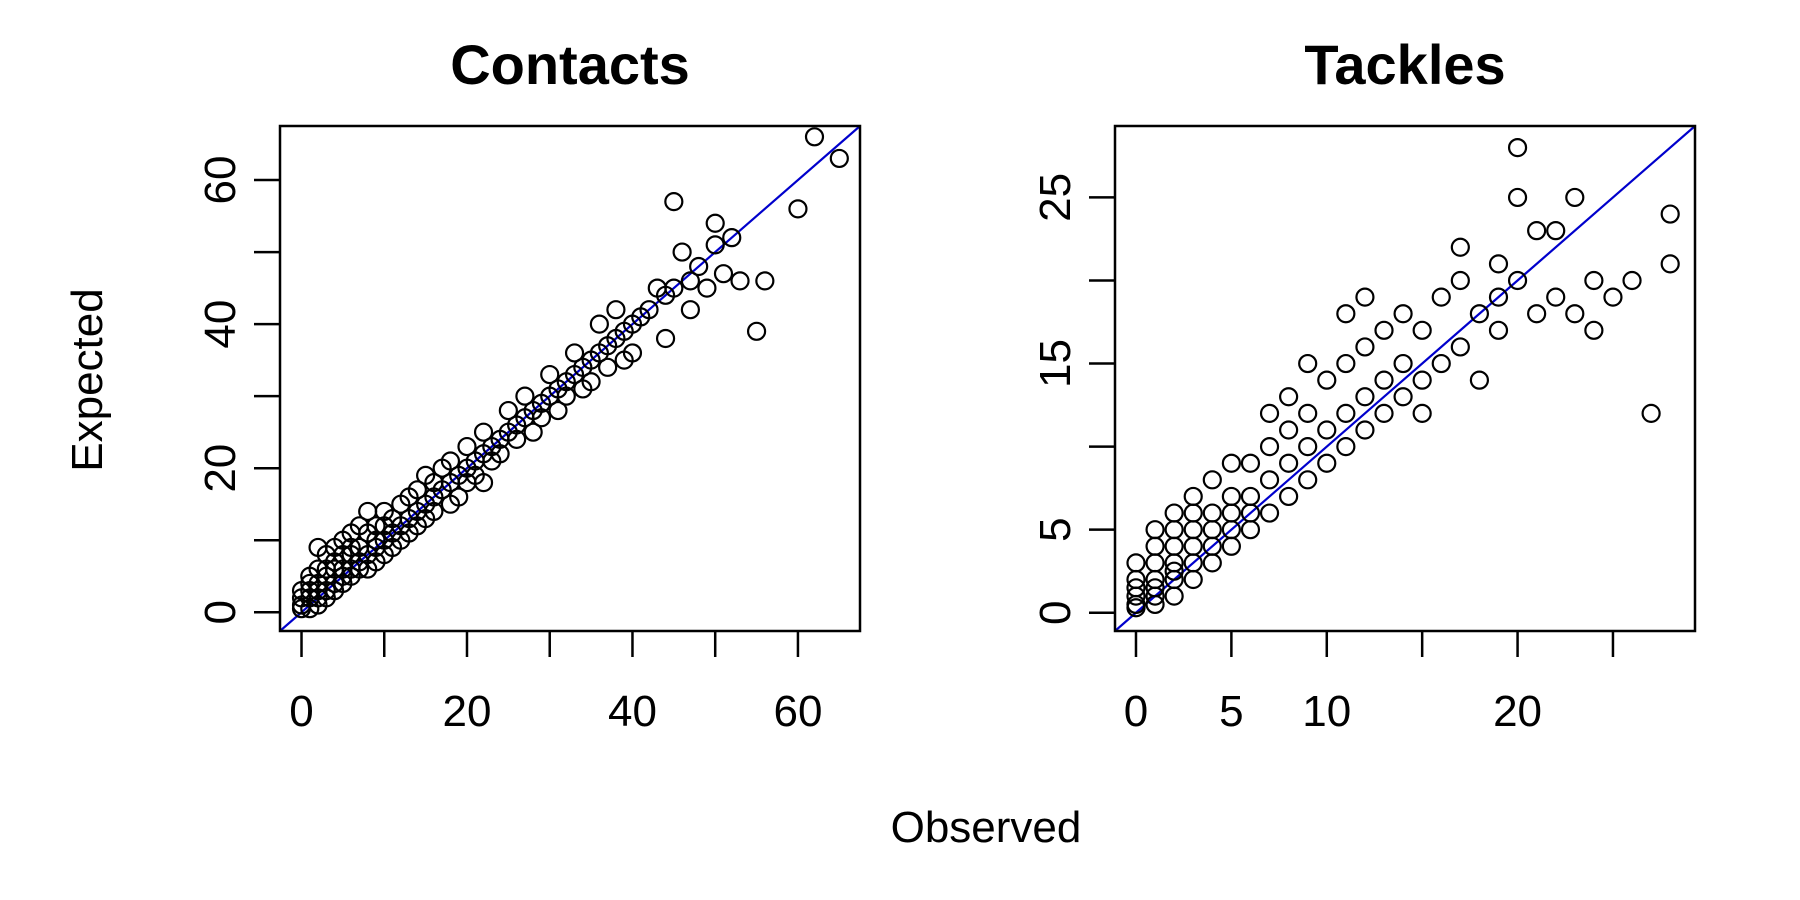  I want to click on x-tick-label: 0, so click(1136, 711).